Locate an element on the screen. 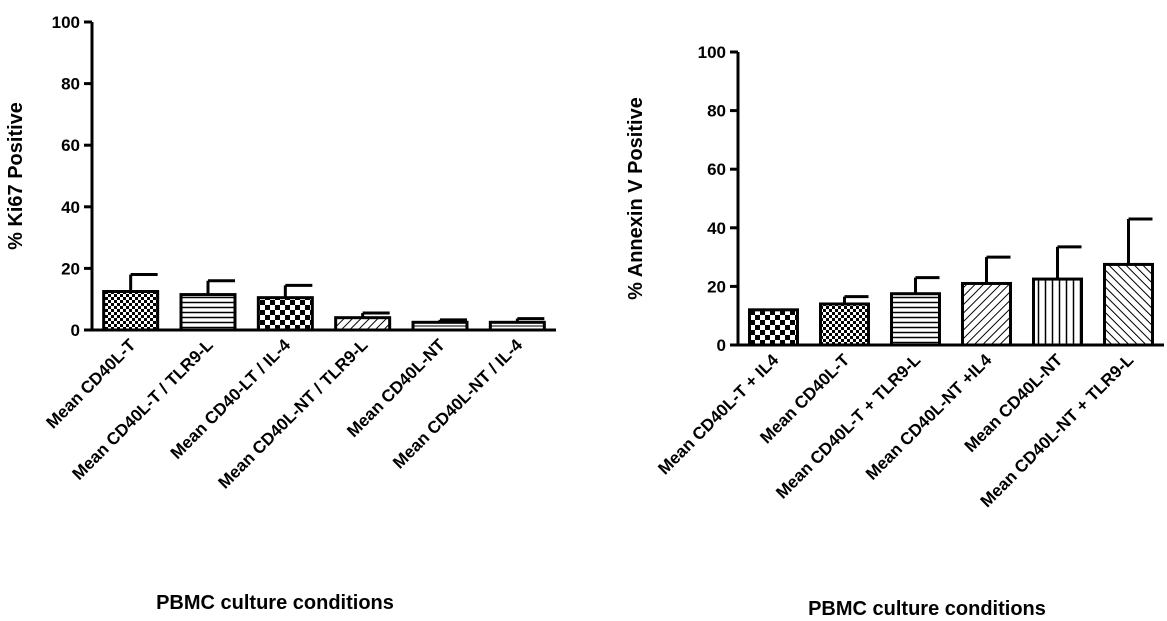  x-tick-label: Mean CD40L-T + IL4 is located at coordinates (718, 414).